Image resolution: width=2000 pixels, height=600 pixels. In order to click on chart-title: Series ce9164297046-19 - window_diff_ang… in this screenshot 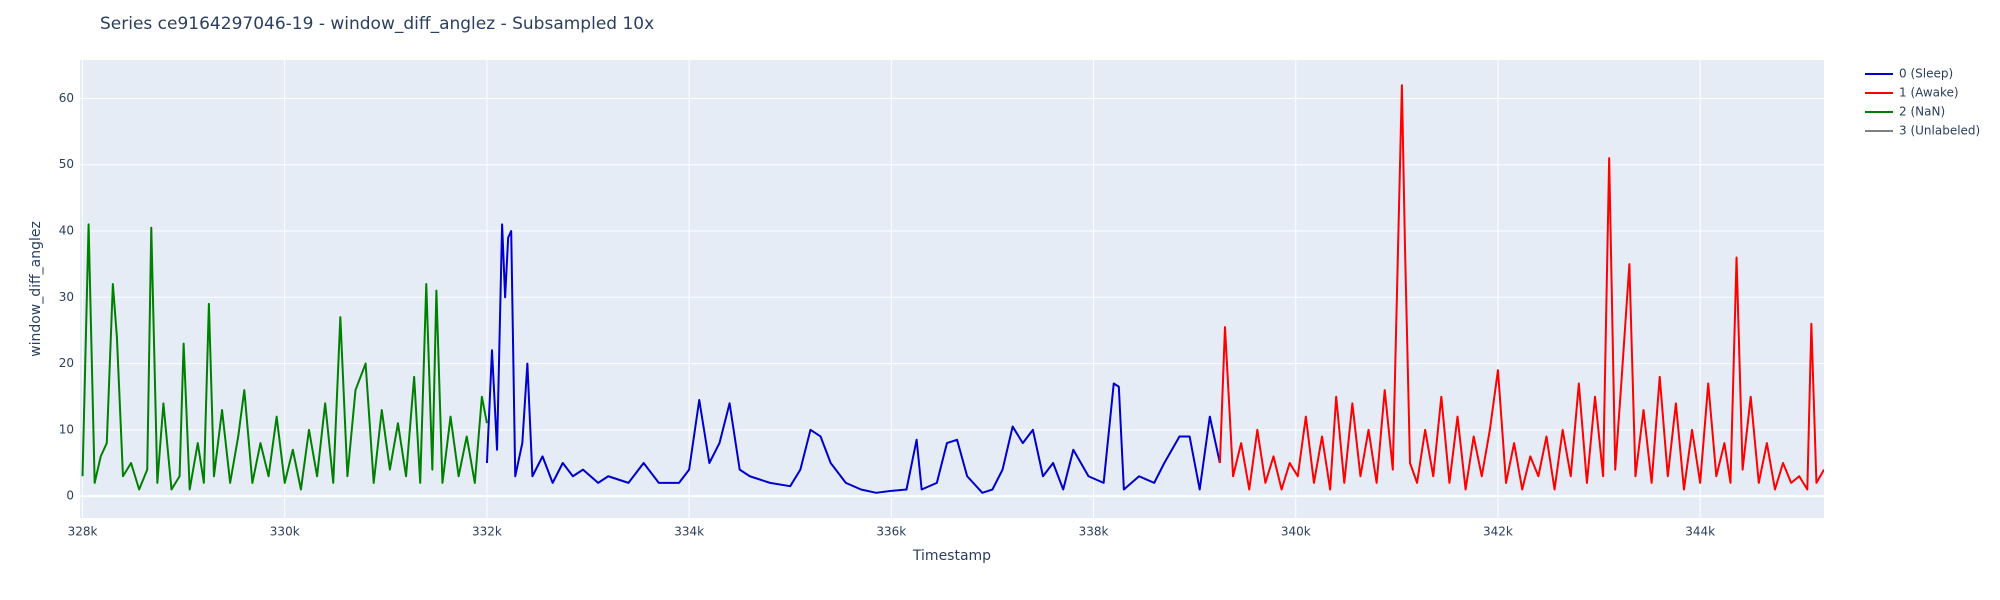, I will do `click(377, 24)`.